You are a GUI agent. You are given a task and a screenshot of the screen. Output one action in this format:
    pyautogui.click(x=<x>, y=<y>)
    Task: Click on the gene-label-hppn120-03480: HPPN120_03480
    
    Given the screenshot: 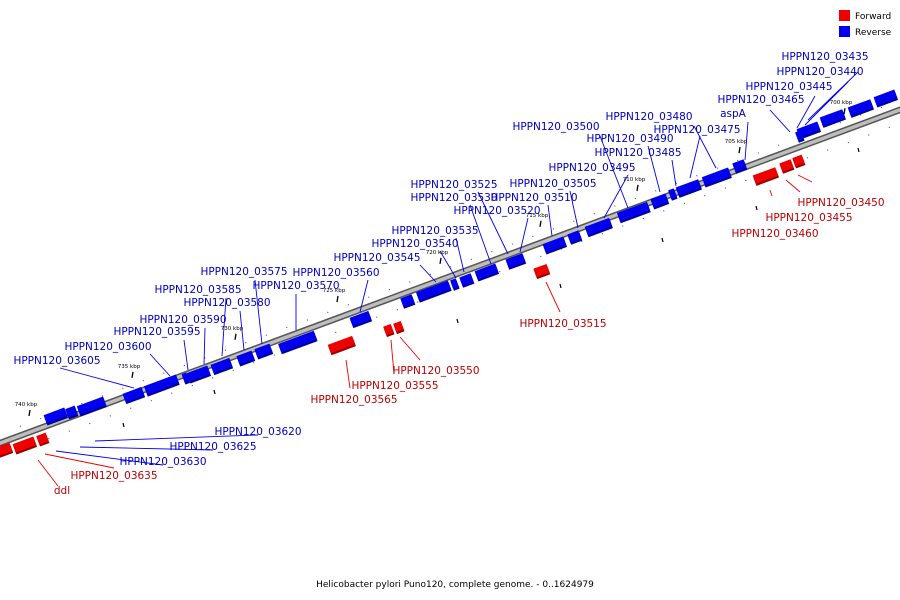 What is the action you would take?
    pyautogui.click(x=648, y=117)
    